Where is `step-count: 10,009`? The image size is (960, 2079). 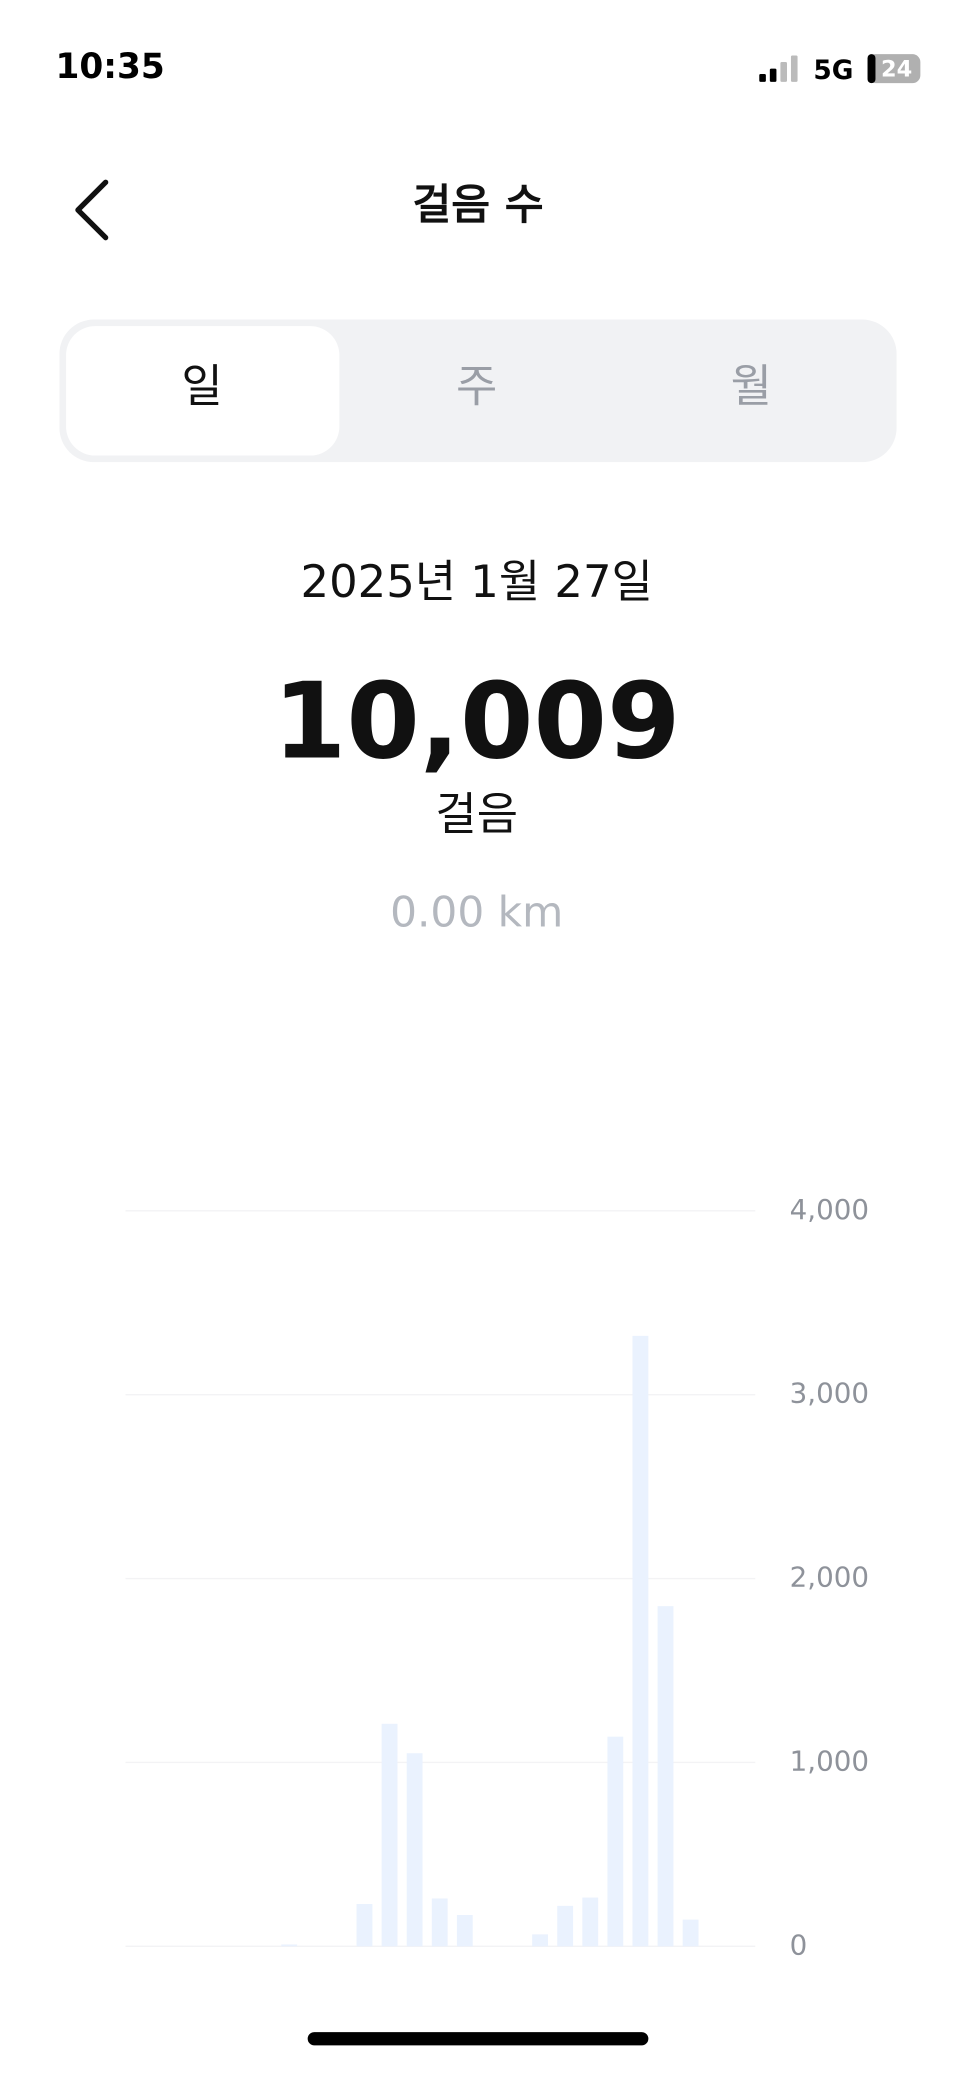 step-count: 10,009 is located at coordinates (477, 721).